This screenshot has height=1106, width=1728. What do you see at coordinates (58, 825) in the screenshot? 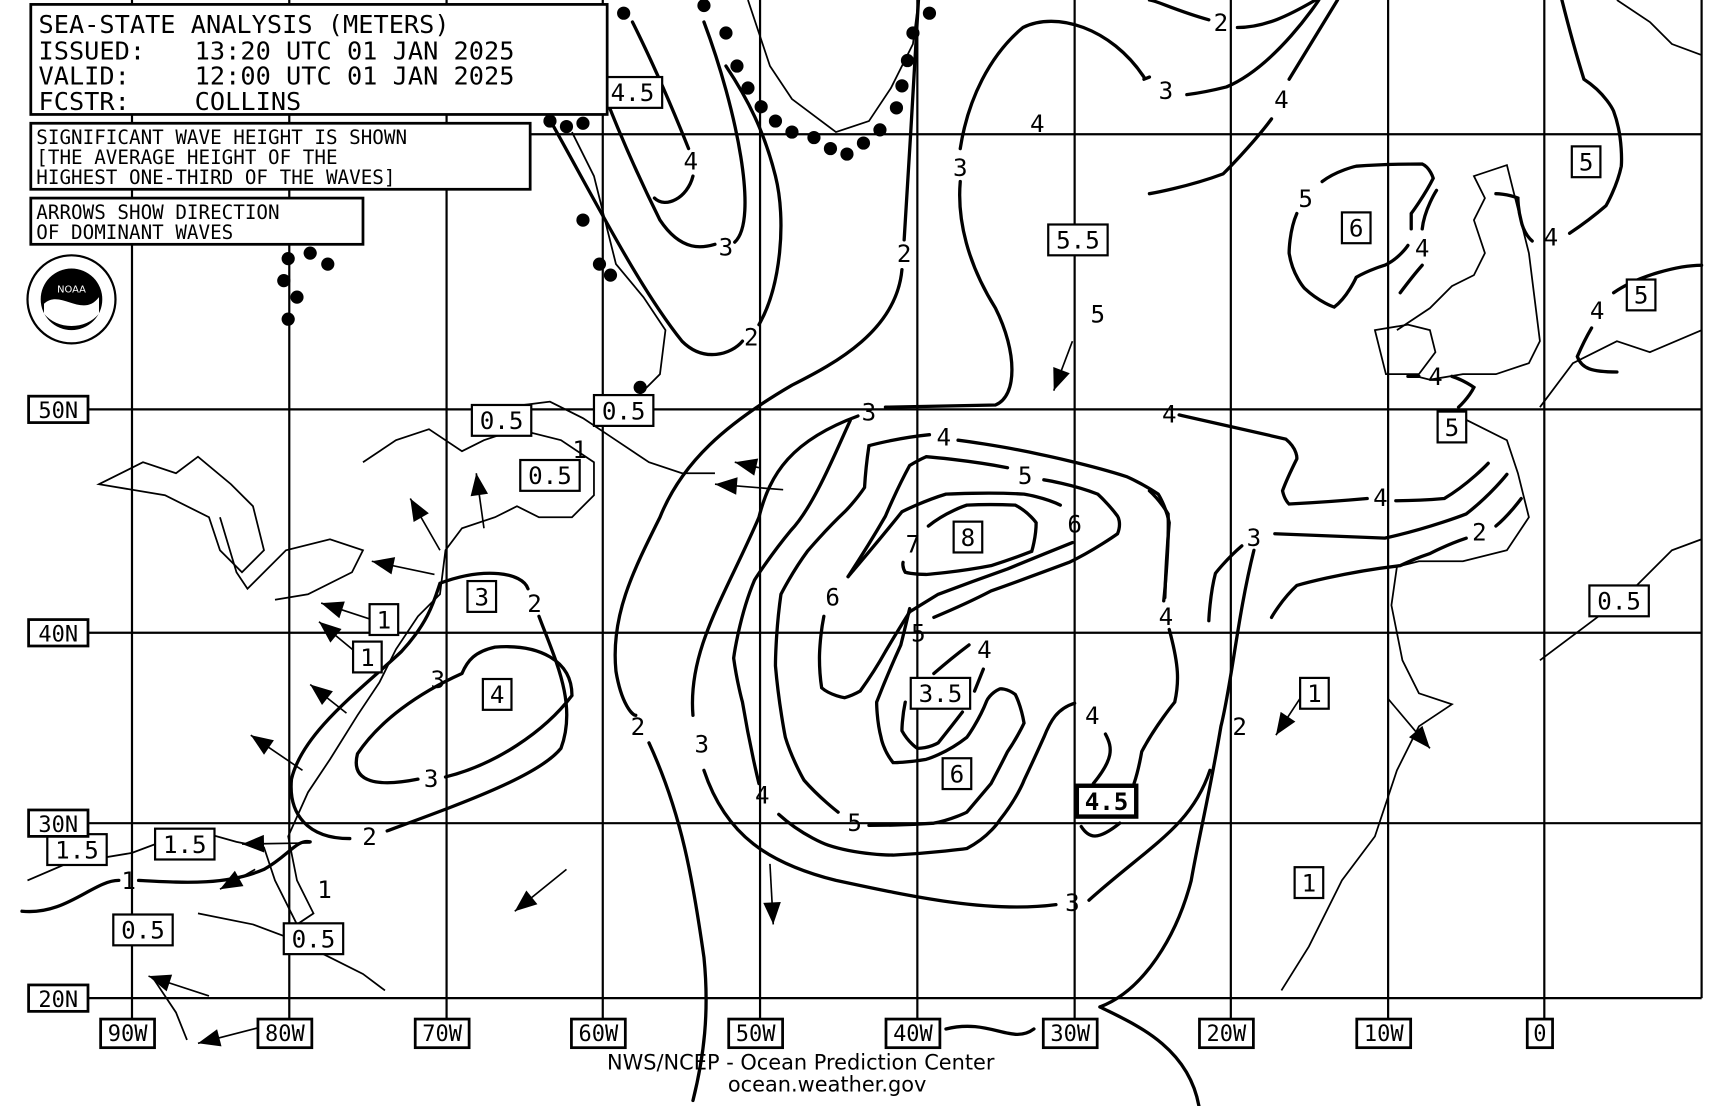
I see `latitude-label-text: 30N` at bounding box center [58, 825].